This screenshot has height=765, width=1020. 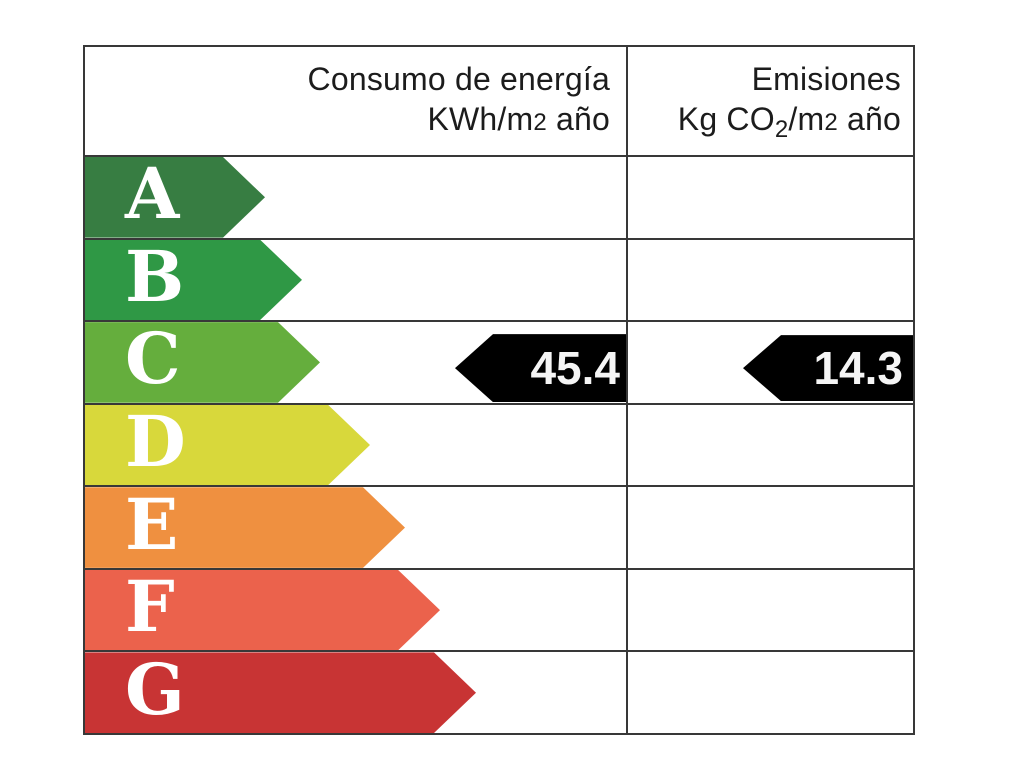 I want to click on emissions-cell-c: 14.3, so click(x=770, y=362).